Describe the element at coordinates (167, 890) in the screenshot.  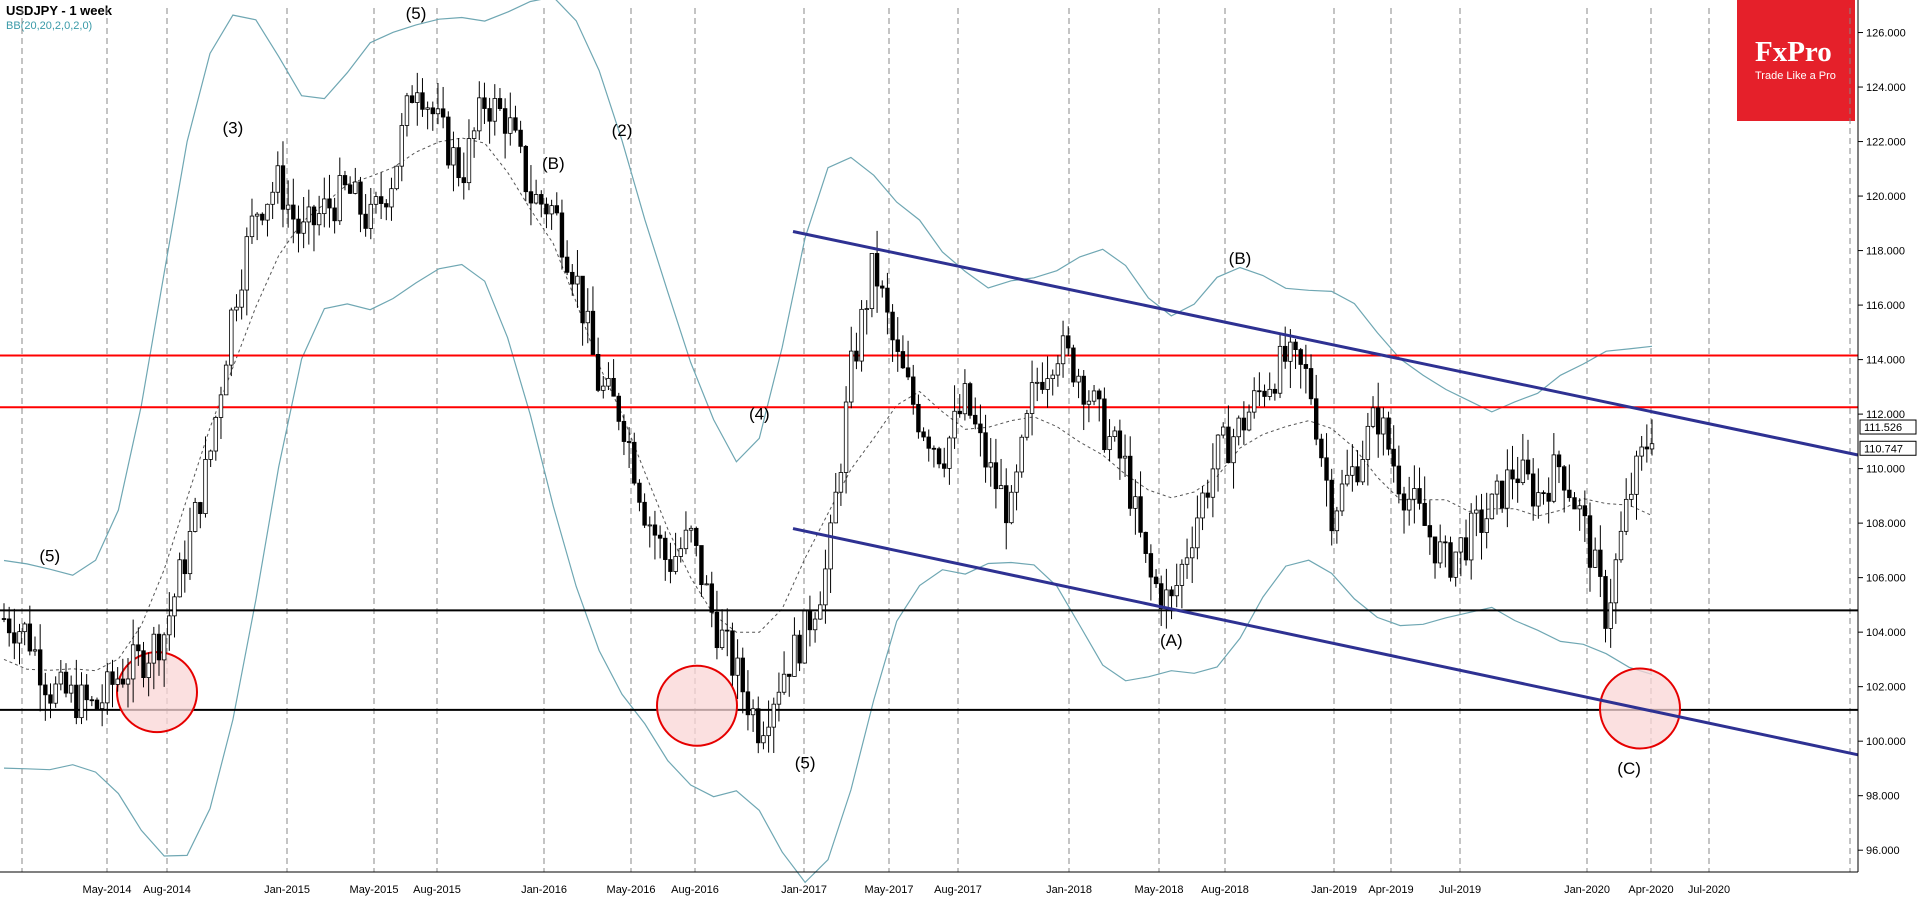
I see `x-tick-label: Aug-2014` at that location.